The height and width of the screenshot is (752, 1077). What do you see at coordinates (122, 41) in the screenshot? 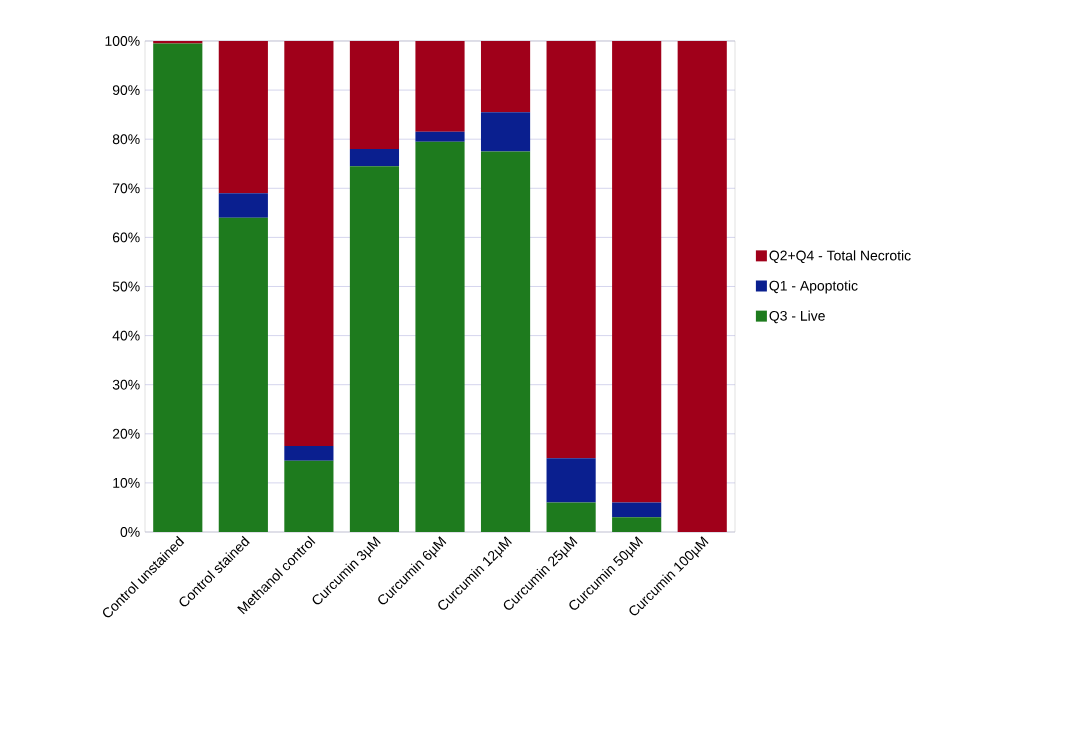
I see `y-tick-label: 100%` at bounding box center [122, 41].